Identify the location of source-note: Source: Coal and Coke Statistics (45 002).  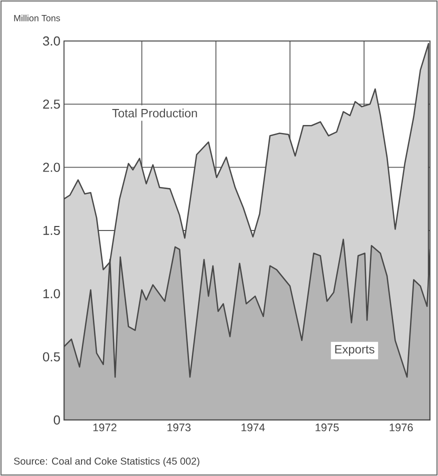
(107, 462).